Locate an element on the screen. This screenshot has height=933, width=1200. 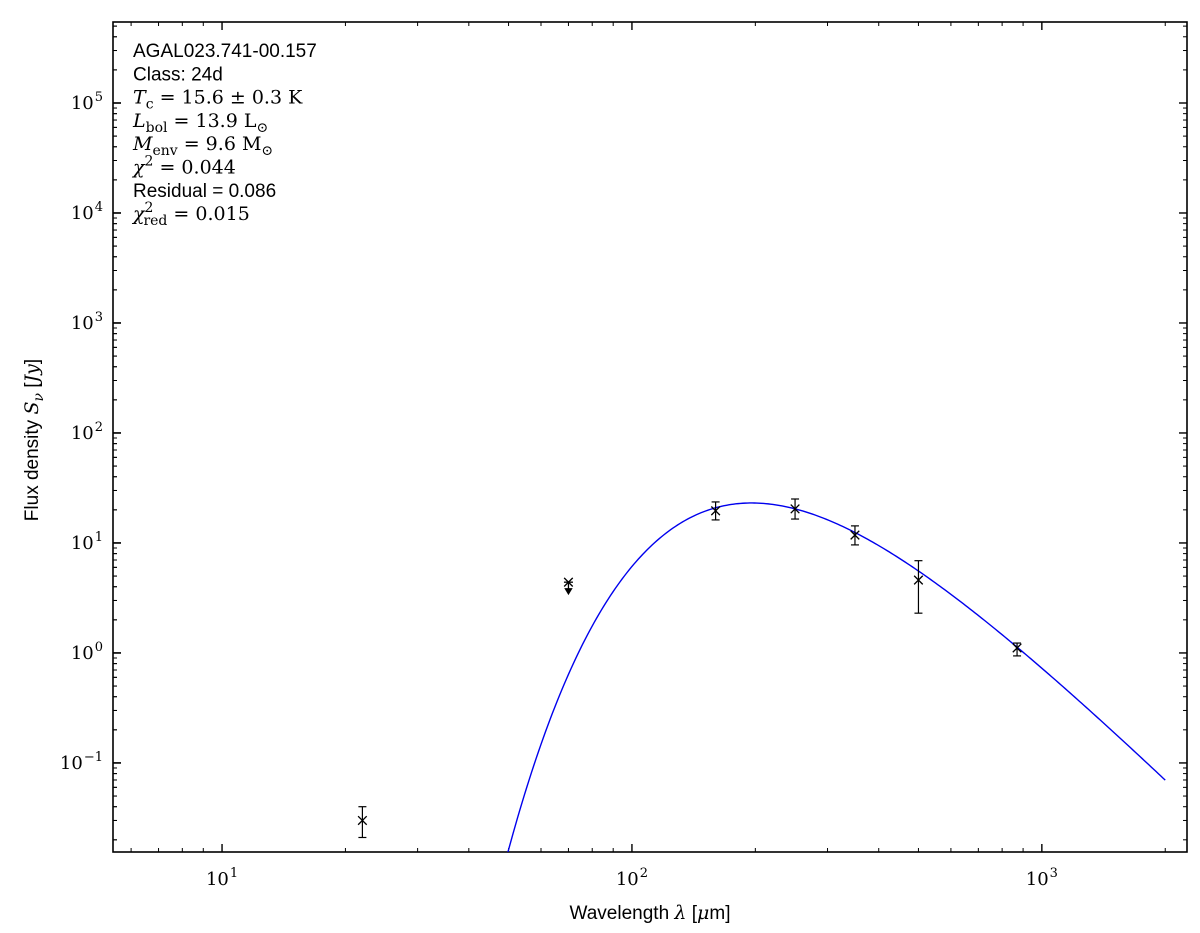
y-tick-label: 10⁰ is located at coordinates (87, 652).